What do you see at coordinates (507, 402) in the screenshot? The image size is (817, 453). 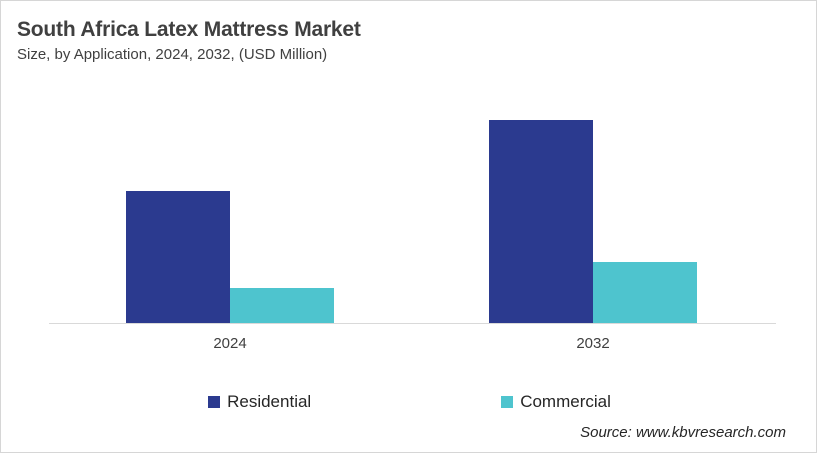 I see `legend-swatch-commercial` at bounding box center [507, 402].